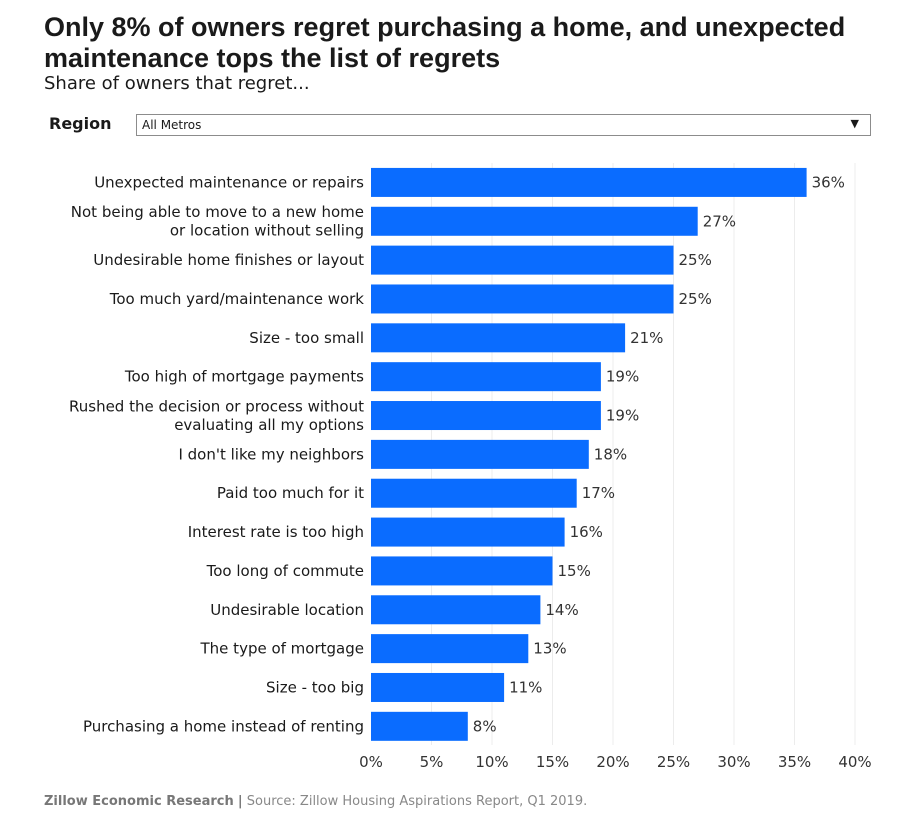 The image size is (912, 817). I want to click on footer-org: Zillow Economic Research, so click(139, 801).